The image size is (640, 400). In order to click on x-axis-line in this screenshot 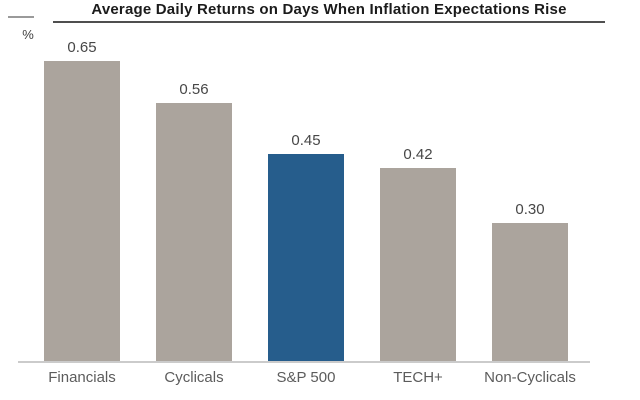, I will do `click(304, 362)`.